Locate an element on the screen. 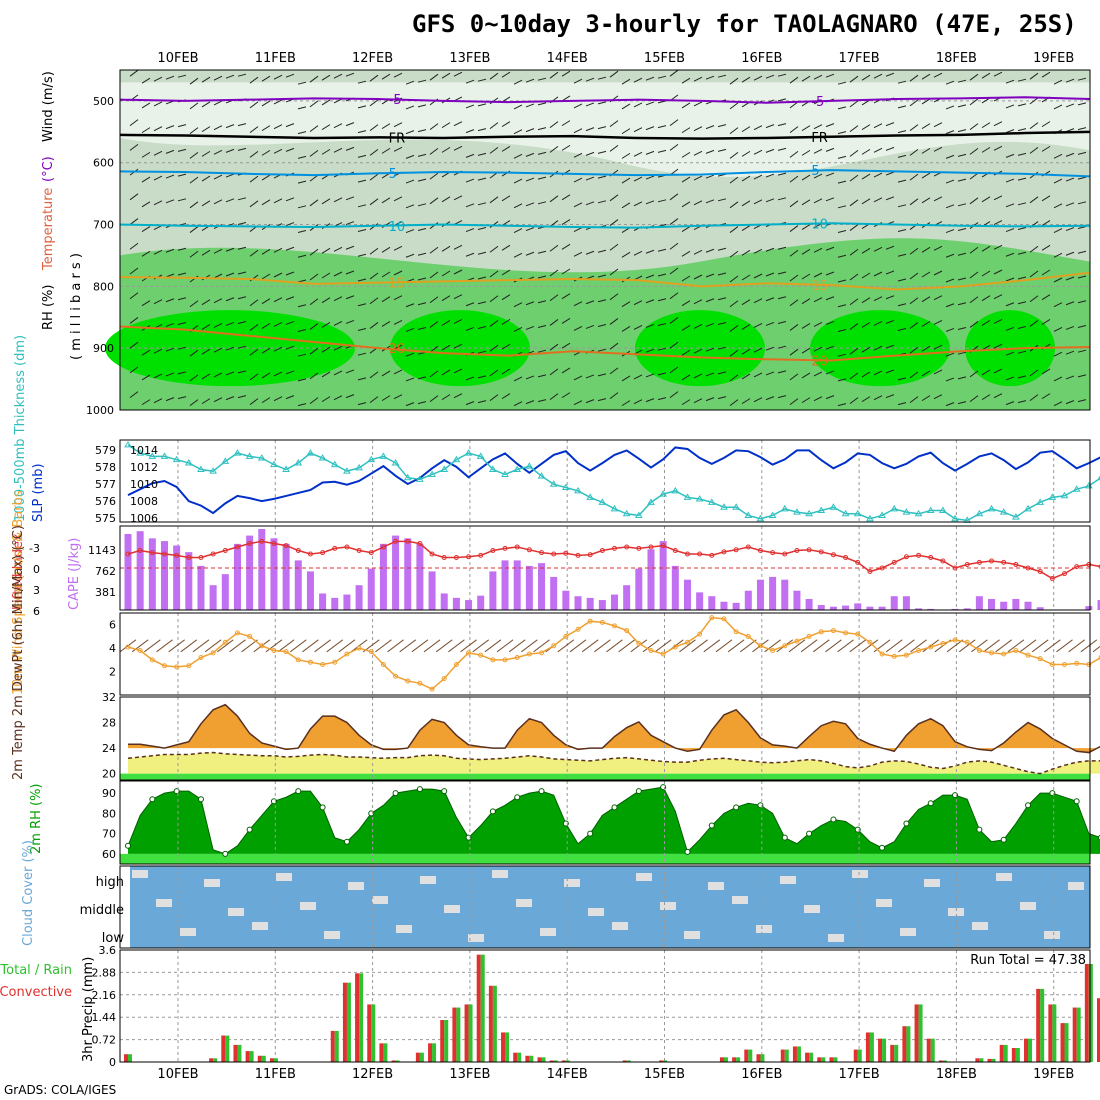  rh-base-band is located at coordinates (605, 858).